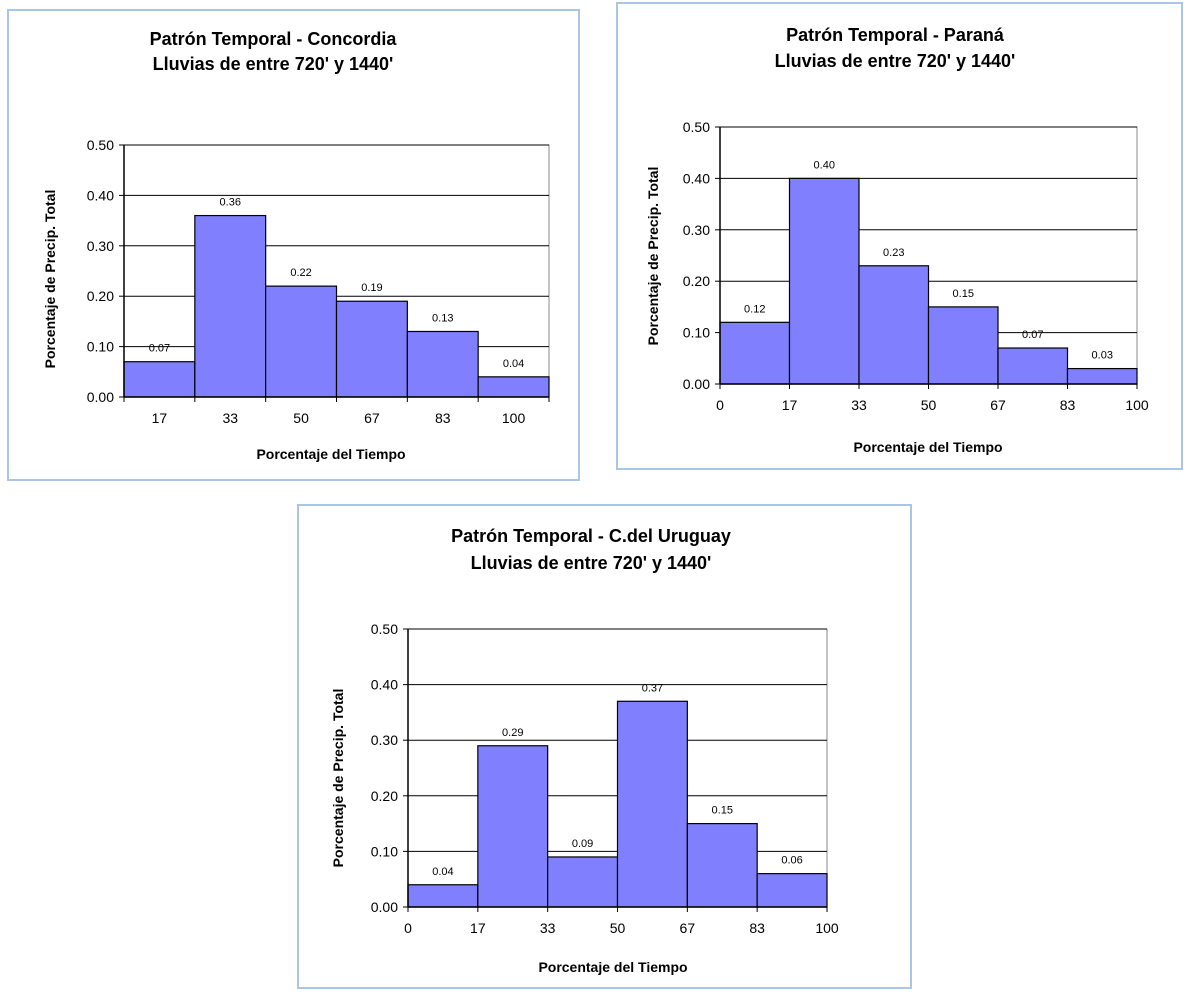 Image resolution: width=1192 pixels, height=992 pixels. What do you see at coordinates (300, 273) in the screenshot?
I see `data-label: 0.22` at bounding box center [300, 273].